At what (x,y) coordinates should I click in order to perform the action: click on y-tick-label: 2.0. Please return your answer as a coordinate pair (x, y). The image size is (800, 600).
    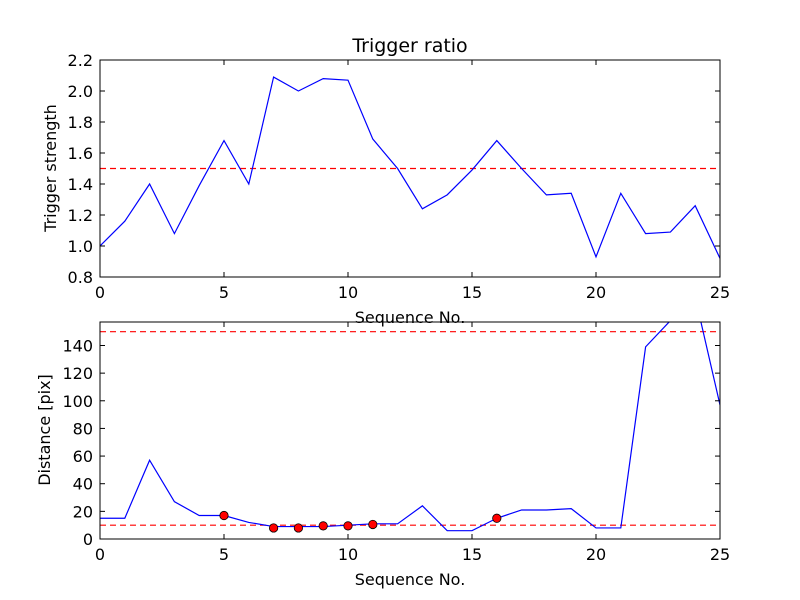
    Looking at the image, I should click on (80, 91).